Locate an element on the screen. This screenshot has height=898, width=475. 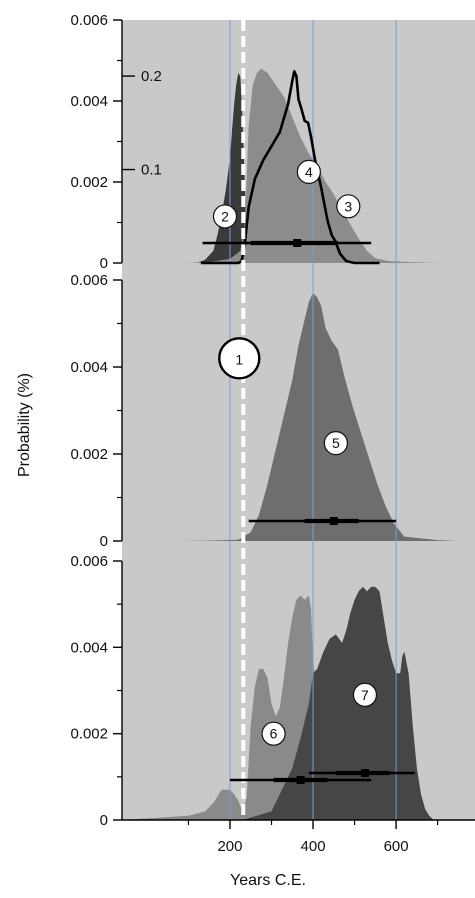
reference-callout is located at coordinates (239, 358).